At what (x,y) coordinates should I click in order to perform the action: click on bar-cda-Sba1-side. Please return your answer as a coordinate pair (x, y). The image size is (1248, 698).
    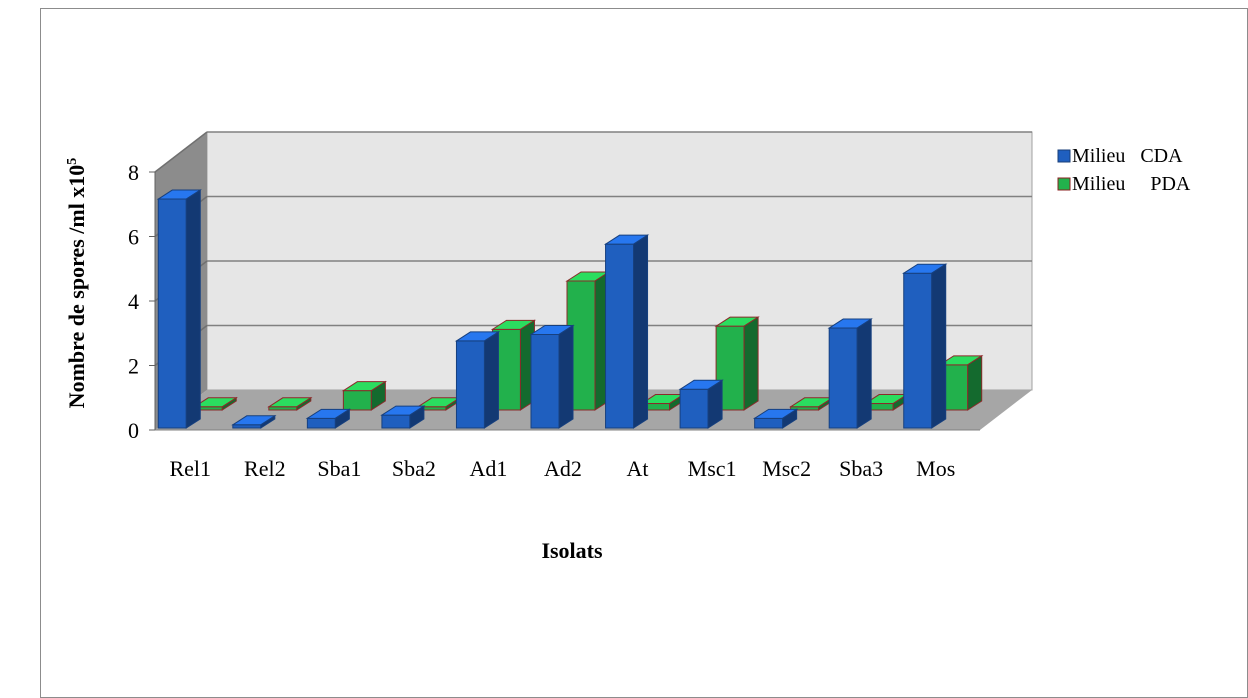
    Looking at the image, I should click on (342, 418).